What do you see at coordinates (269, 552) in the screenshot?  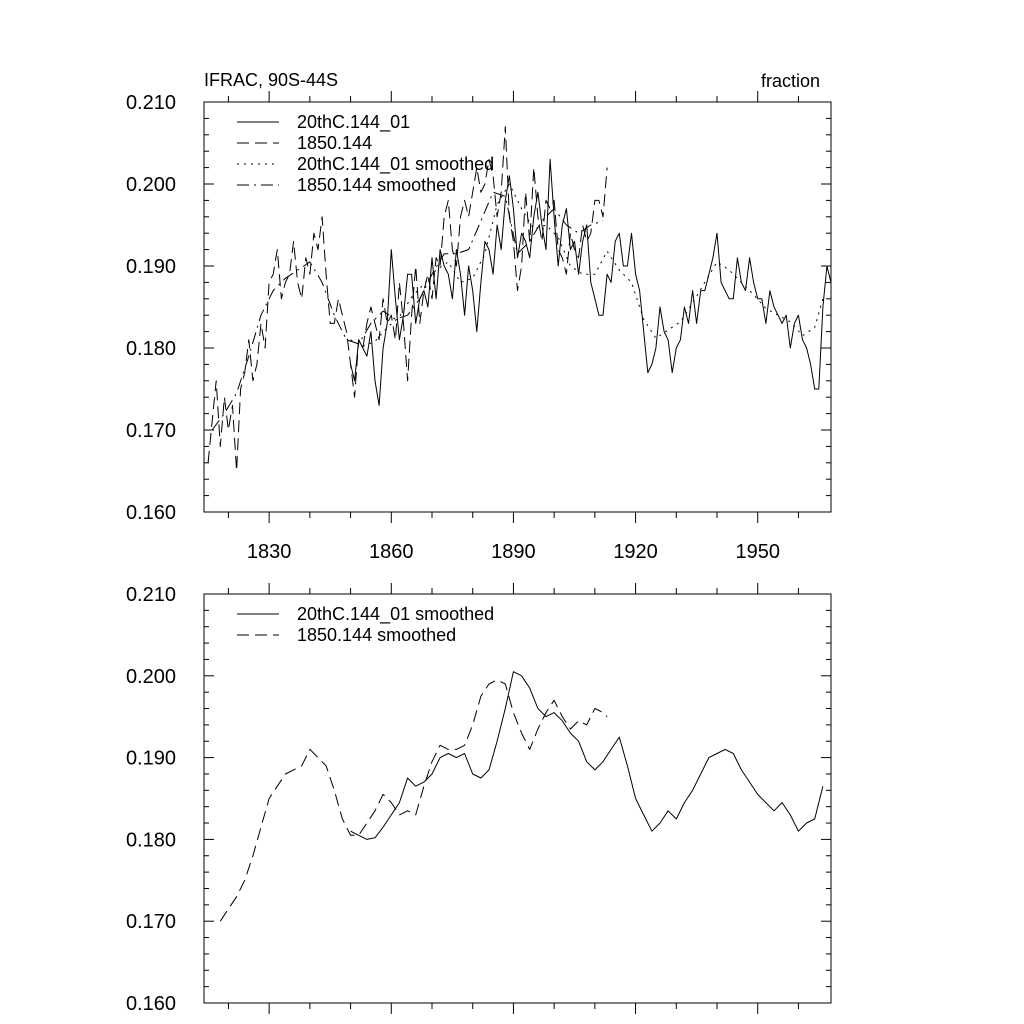 I see `x-tick-label: 1830` at bounding box center [269, 552].